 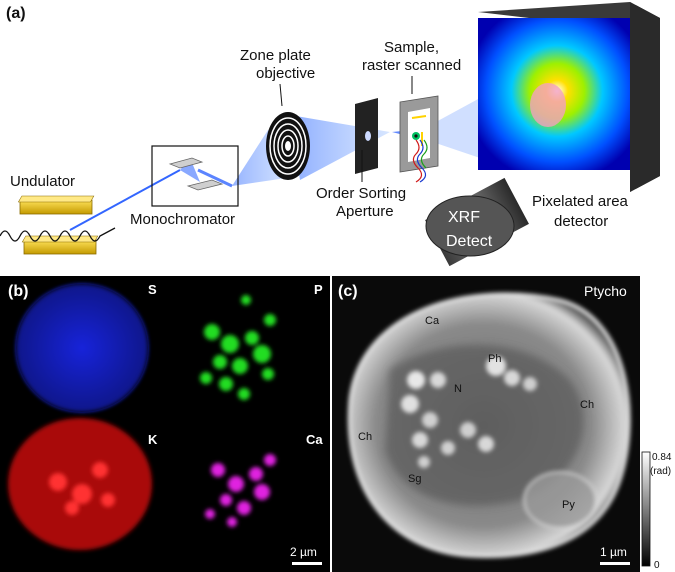 I want to click on order-sorting-aperture: Order Sorting Aperture, so click(x=361, y=159).